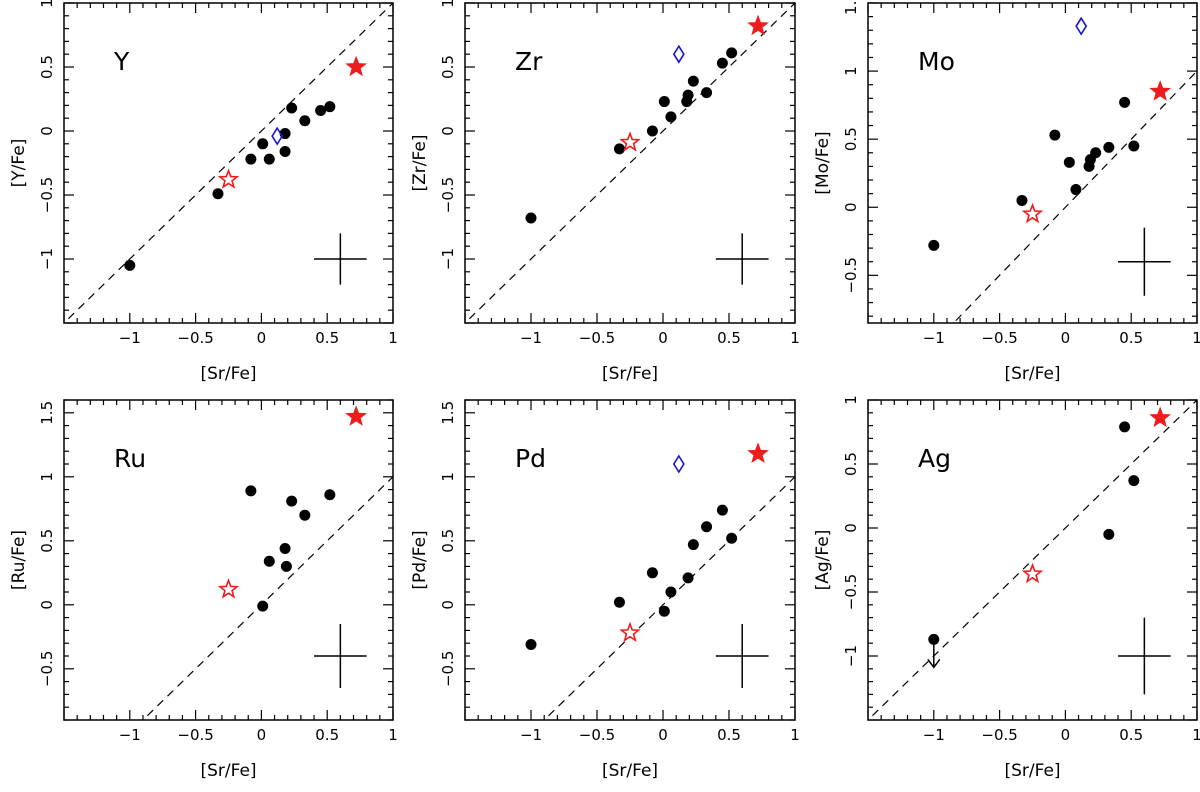  I want to click on panel-label: Ag, so click(934, 458).